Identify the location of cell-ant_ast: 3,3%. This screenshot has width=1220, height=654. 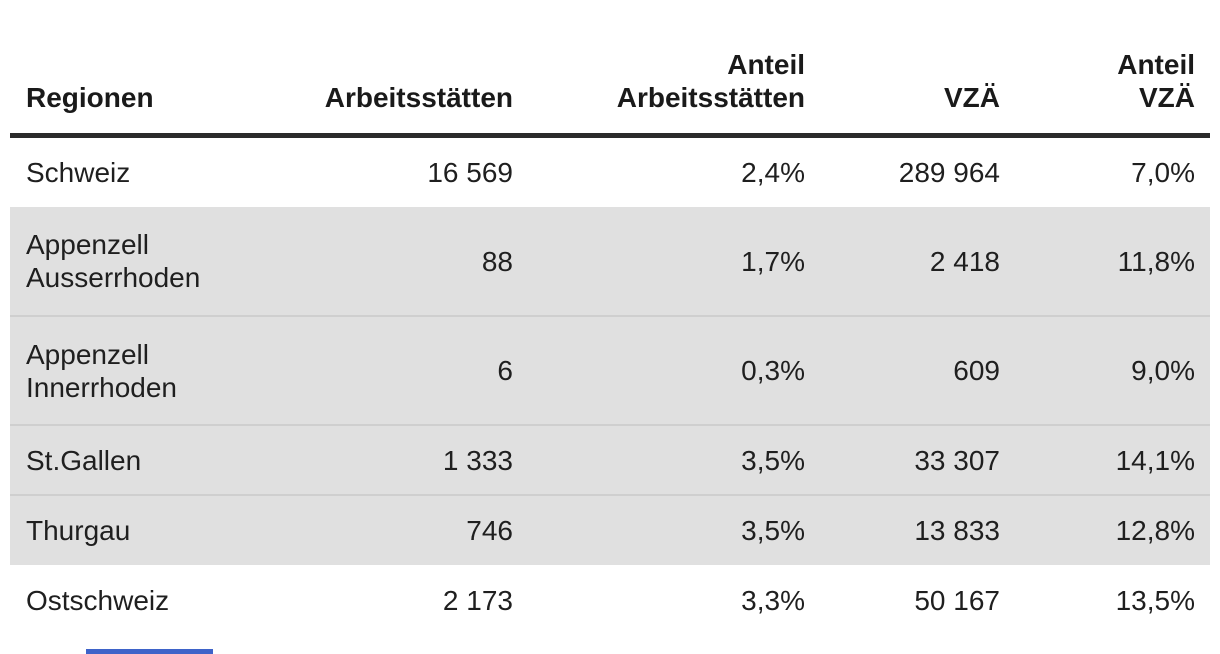
(773, 600).